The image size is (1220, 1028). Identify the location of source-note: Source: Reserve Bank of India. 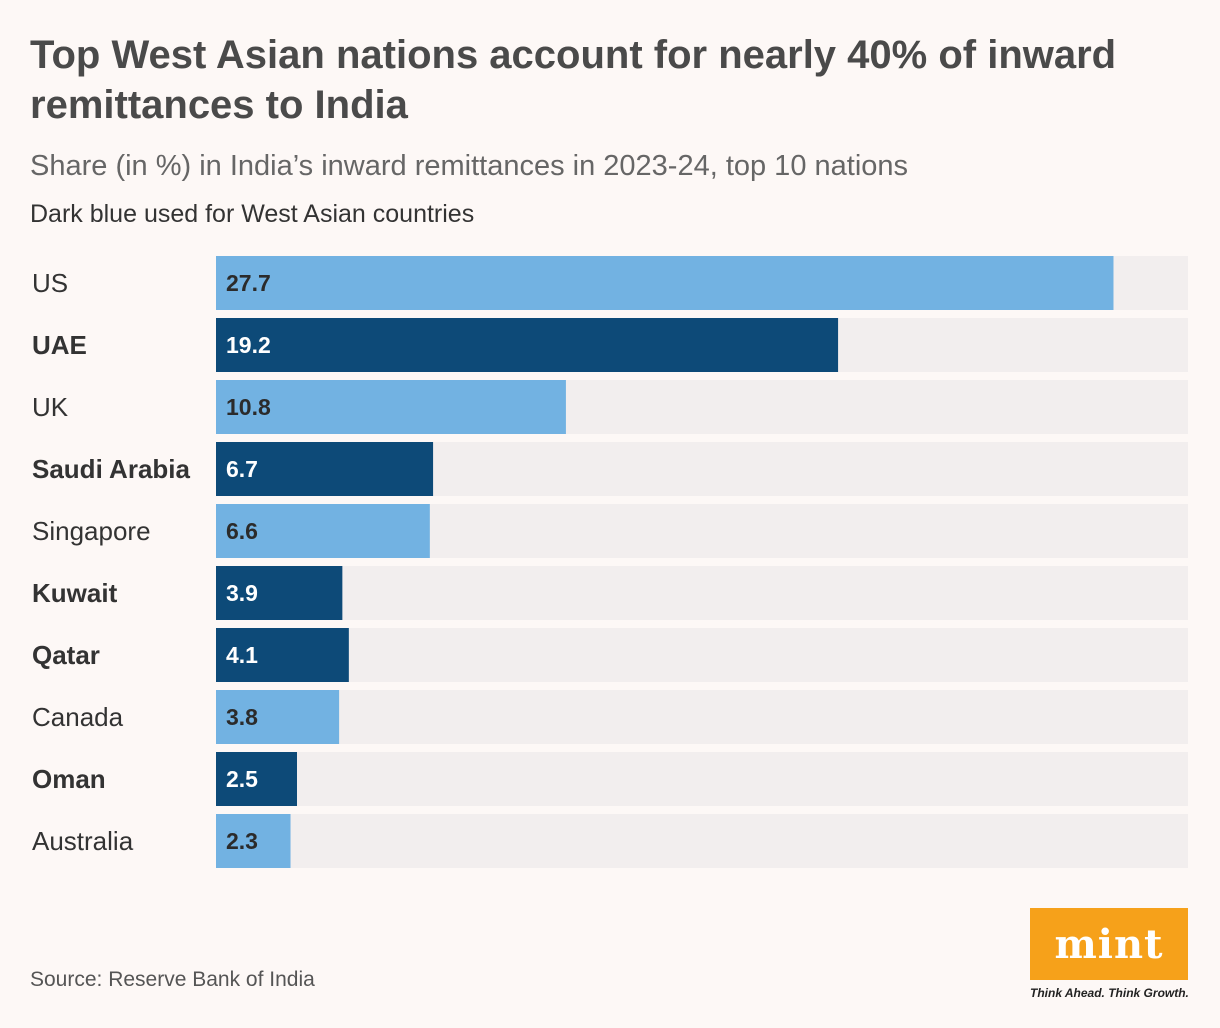
(172, 979).